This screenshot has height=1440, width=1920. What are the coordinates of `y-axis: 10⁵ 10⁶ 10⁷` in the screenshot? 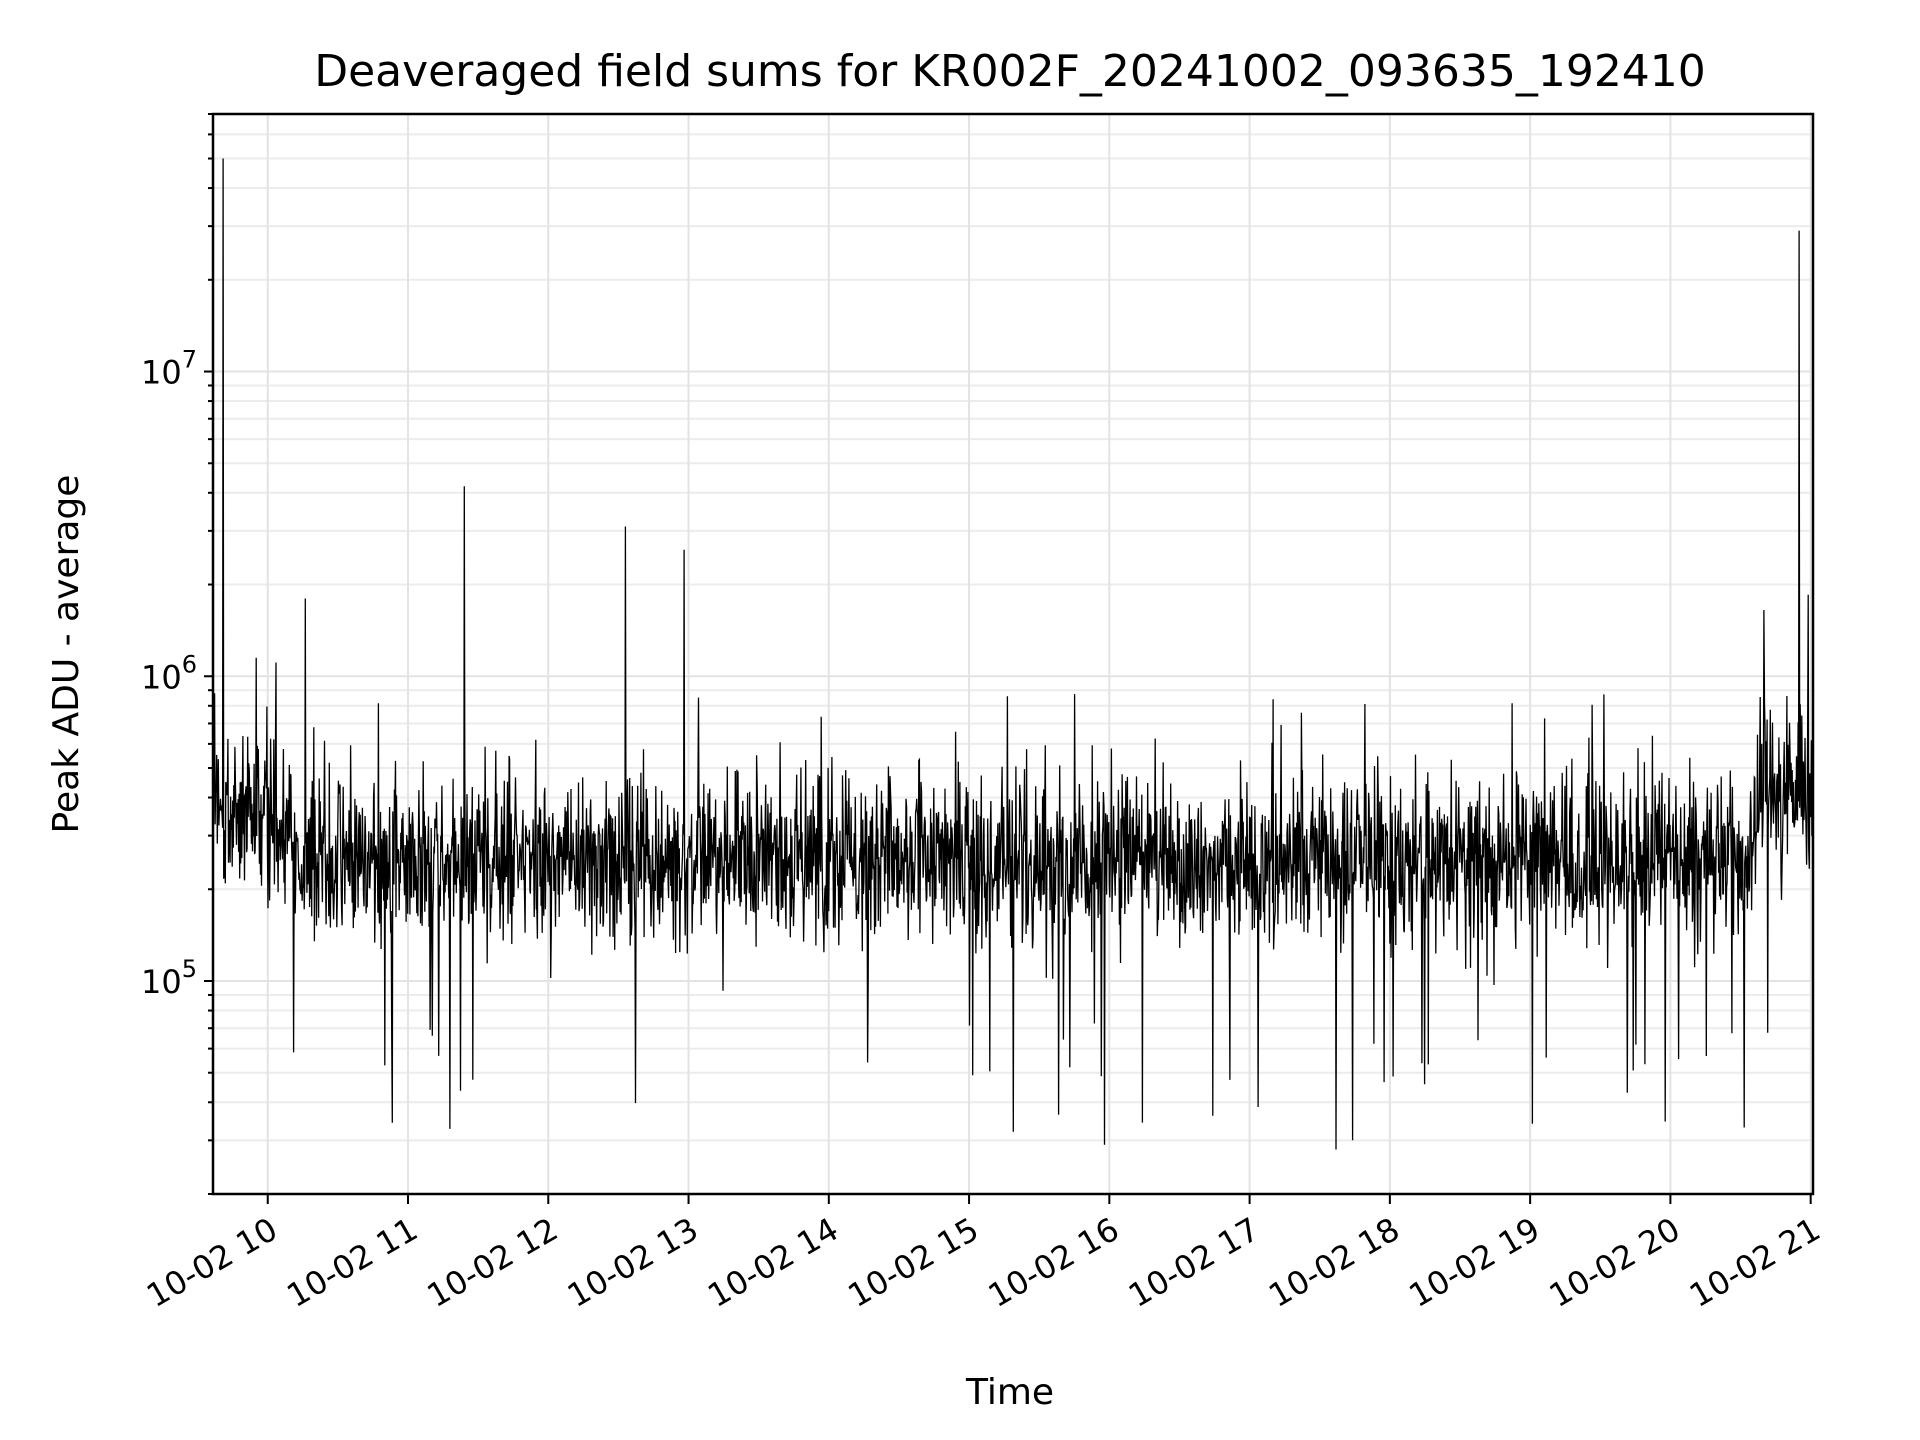 It's located at (177, 654).